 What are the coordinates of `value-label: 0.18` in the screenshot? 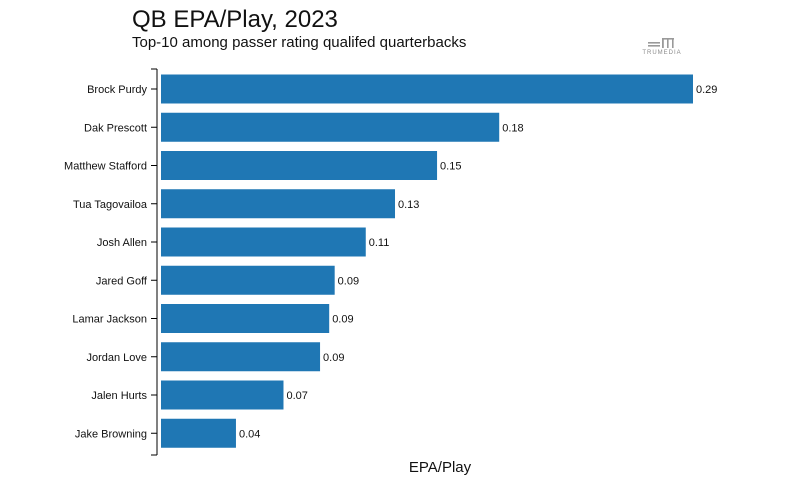 It's located at (512, 128).